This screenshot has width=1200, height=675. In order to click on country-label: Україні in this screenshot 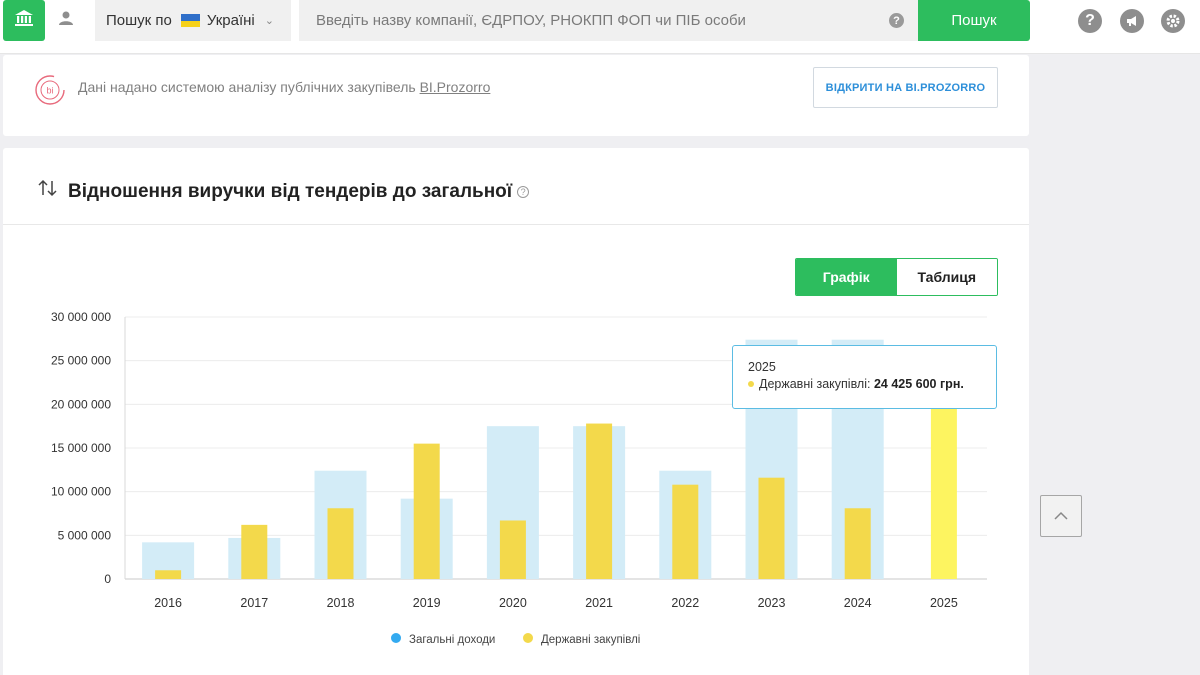, I will do `click(230, 20)`.